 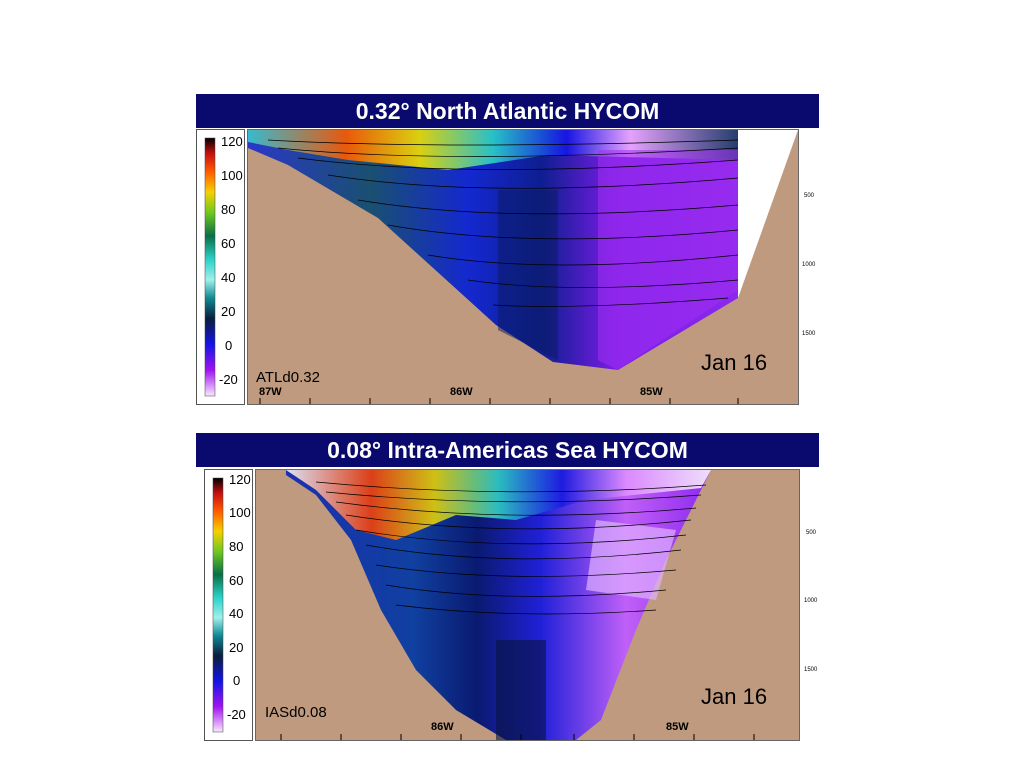 What do you see at coordinates (507, 111) in the screenshot?
I see `panel-title: 0.32° North Atlantic HYCOM` at bounding box center [507, 111].